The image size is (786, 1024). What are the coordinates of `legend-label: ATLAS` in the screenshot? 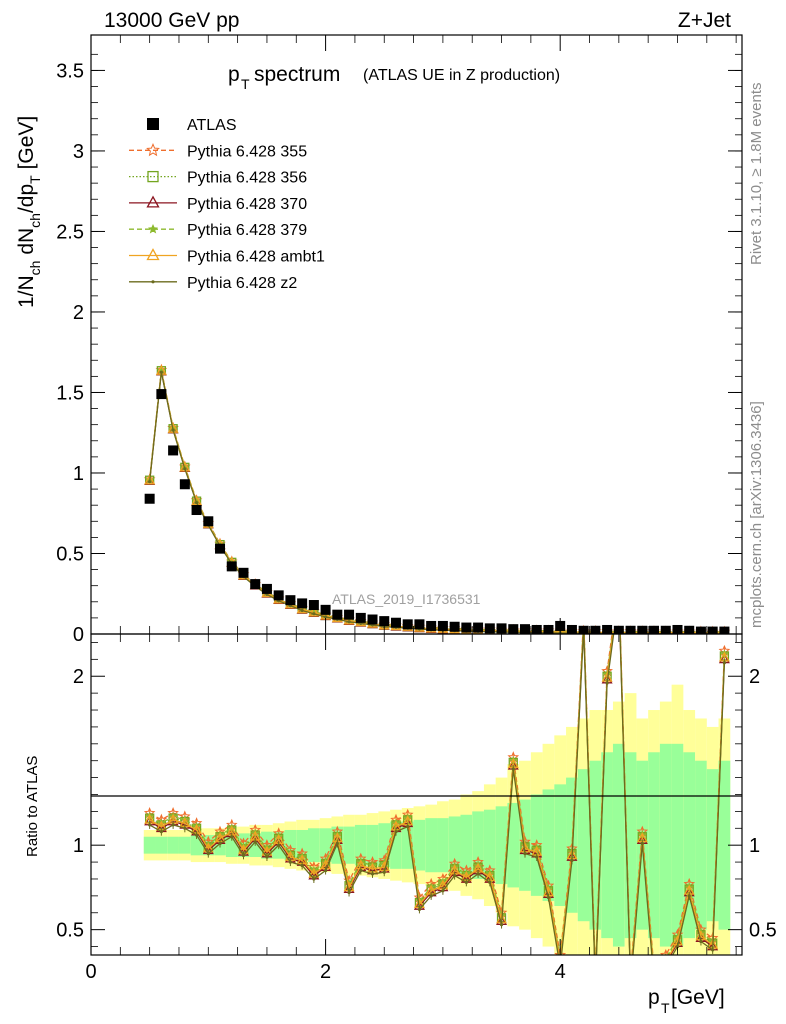 It's located at (212, 125).